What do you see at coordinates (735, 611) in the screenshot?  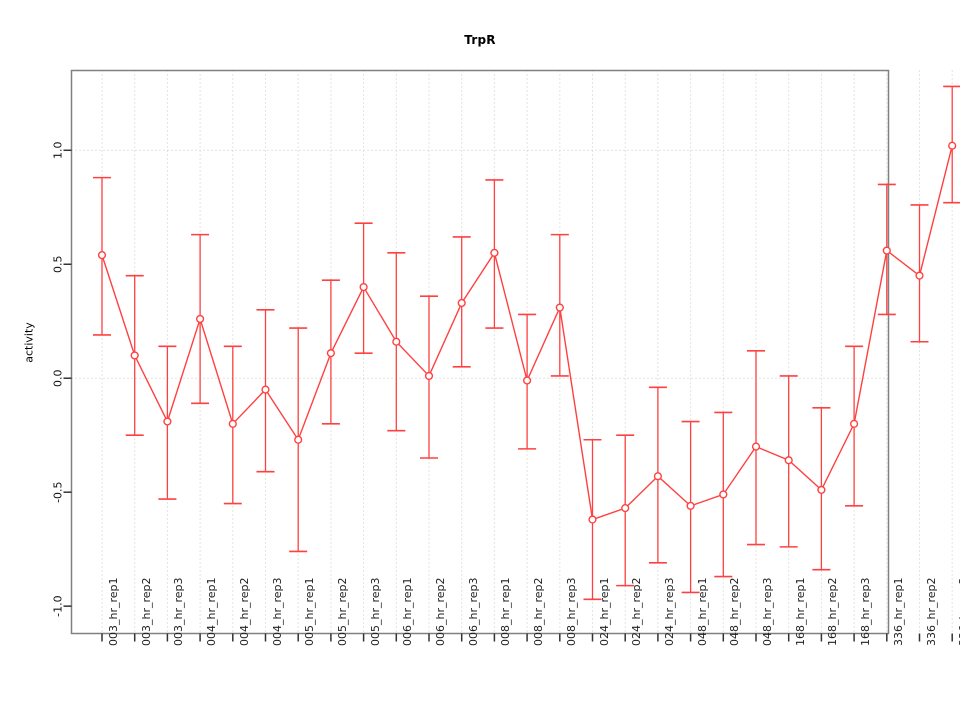 I see `x-tick-label: 048_hr_rep2` at bounding box center [735, 611].